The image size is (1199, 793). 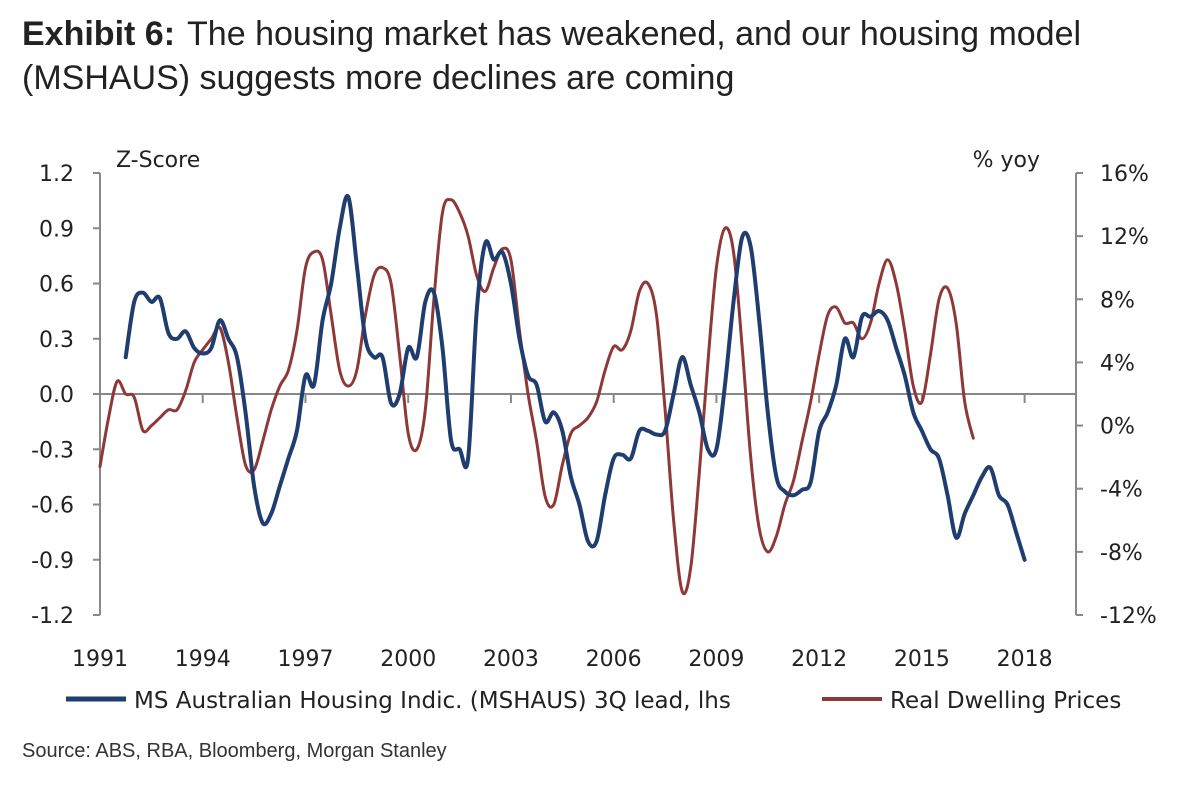 I want to click on left-tick-label: 1.2, so click(x=56, y=174).